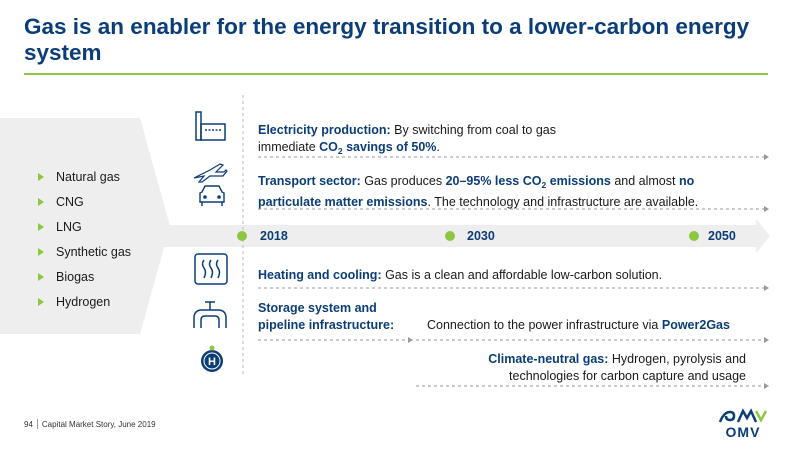  I want to click on timeline-dot-2050, so click(694, 236).